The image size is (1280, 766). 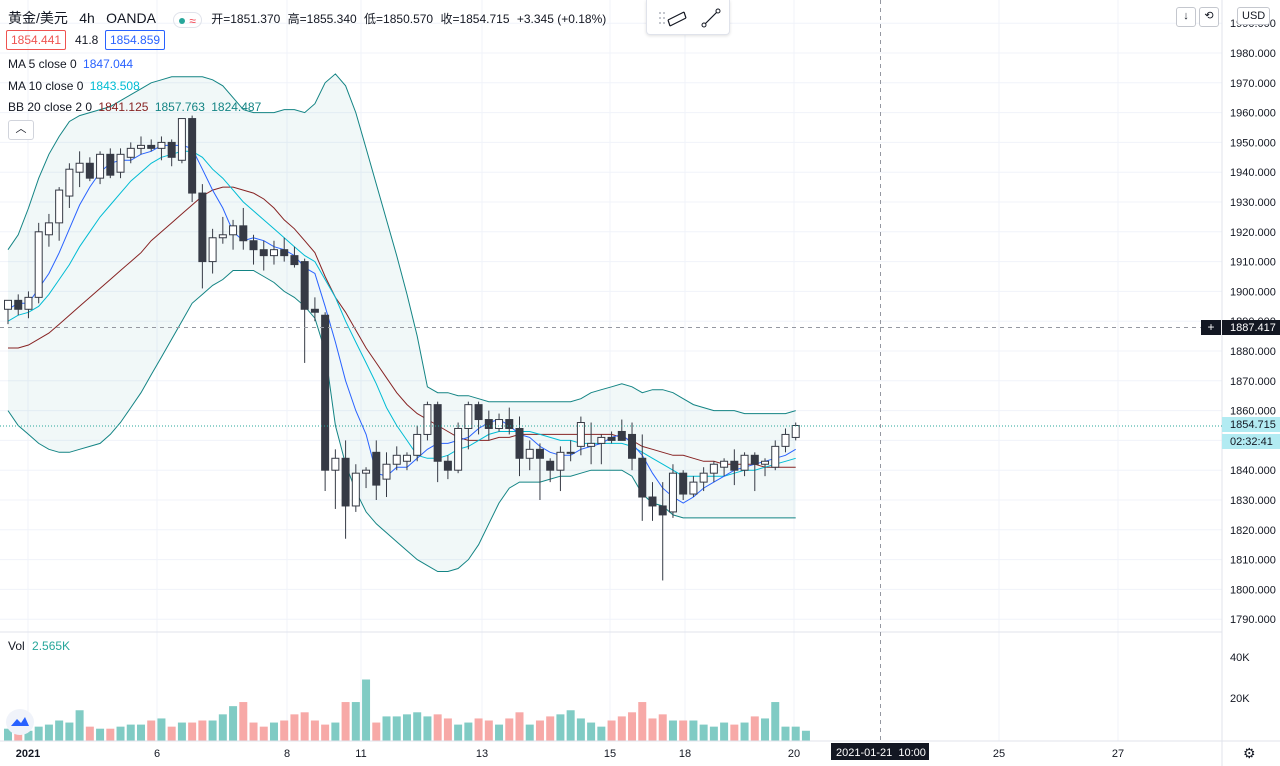 I want to click on volume-axis-label: 20K, so click(x=1240, y=699).